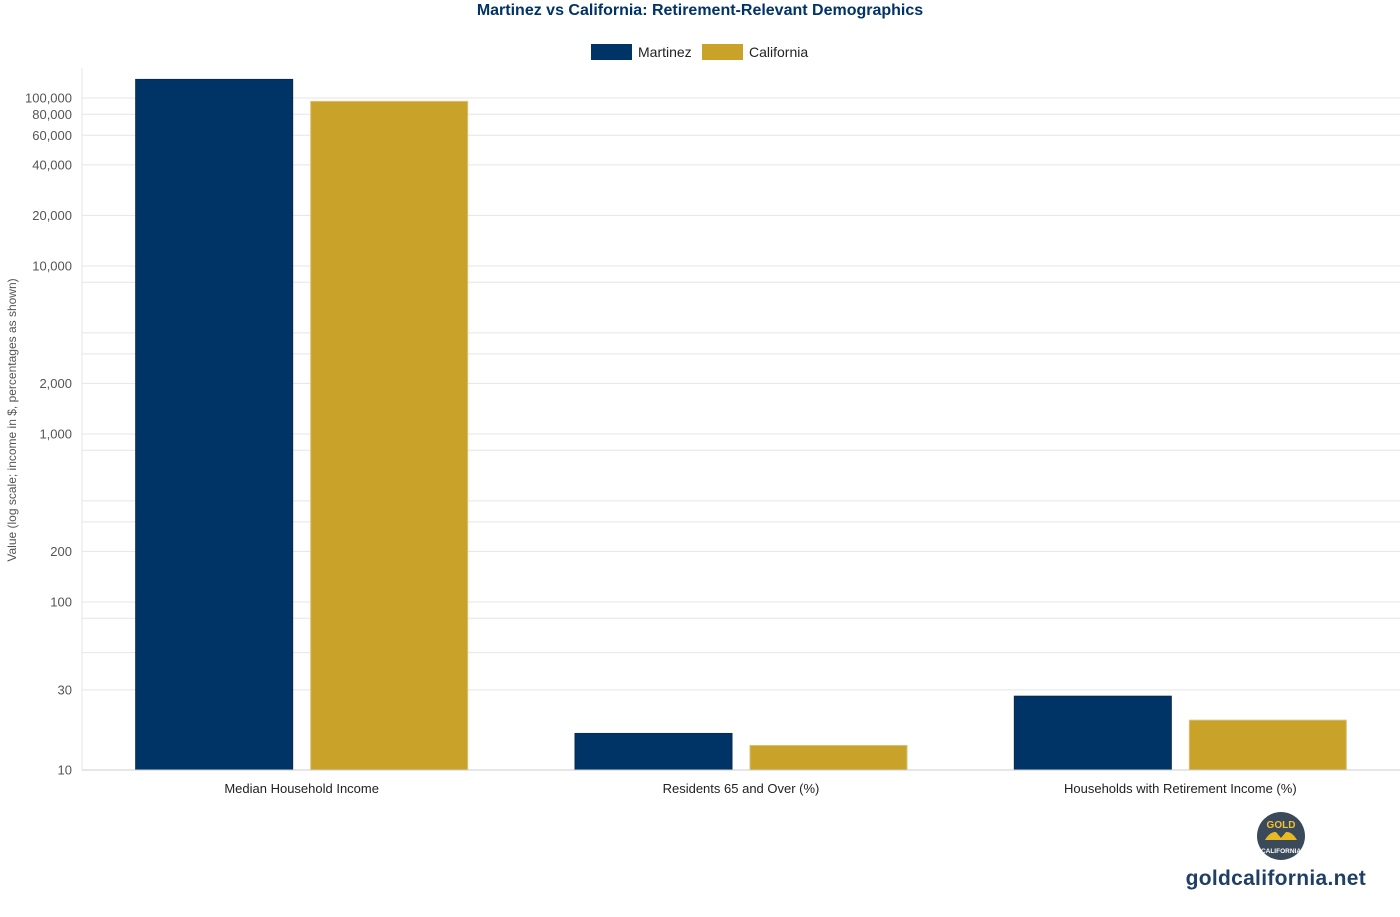 Image resolution: width=1400 pixels, height=917 pixels. What do you see at coordinates (55, 383) in the screenshot?
I see `y-tick-label: 2,000` at bounding box center [55, 383].